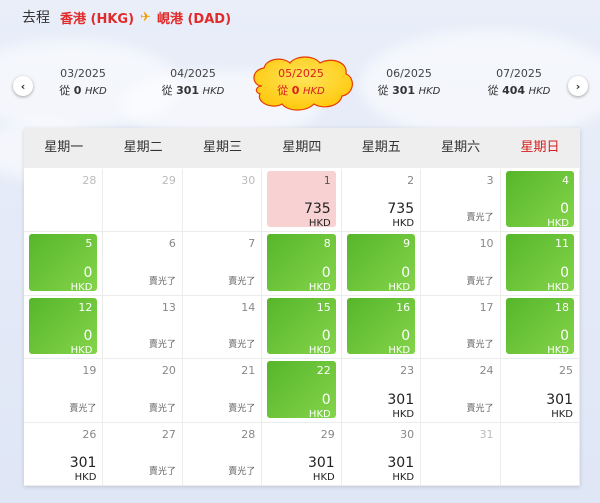 This screenshot has height=503, width=600. What do you see at coordinates (95, 91) in the screenshot?
I see `currency-label: HKD` at bounding box center [95, 91].